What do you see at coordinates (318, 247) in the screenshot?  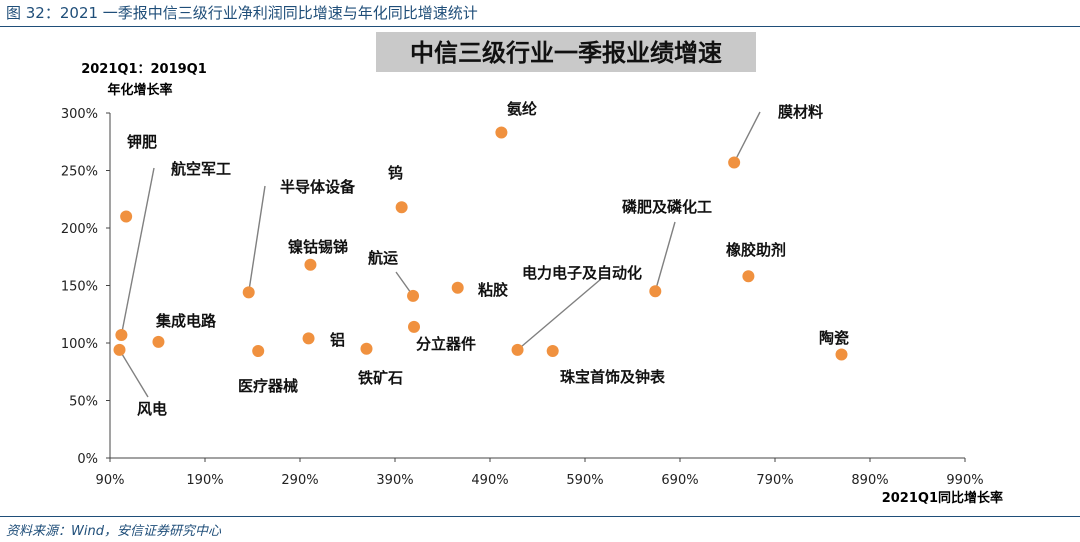 I see `point-label: 镍钴锡锑` at bounding box center [318, 247].